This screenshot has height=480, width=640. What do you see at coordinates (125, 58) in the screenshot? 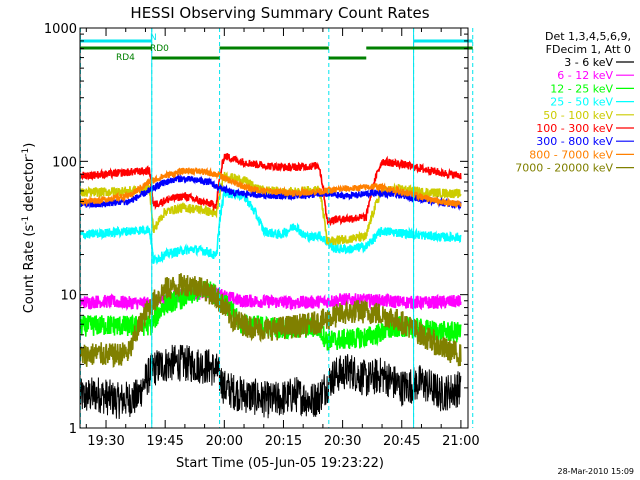
I see `state-label-rd4: RD4` at bounding box center [125, 58].